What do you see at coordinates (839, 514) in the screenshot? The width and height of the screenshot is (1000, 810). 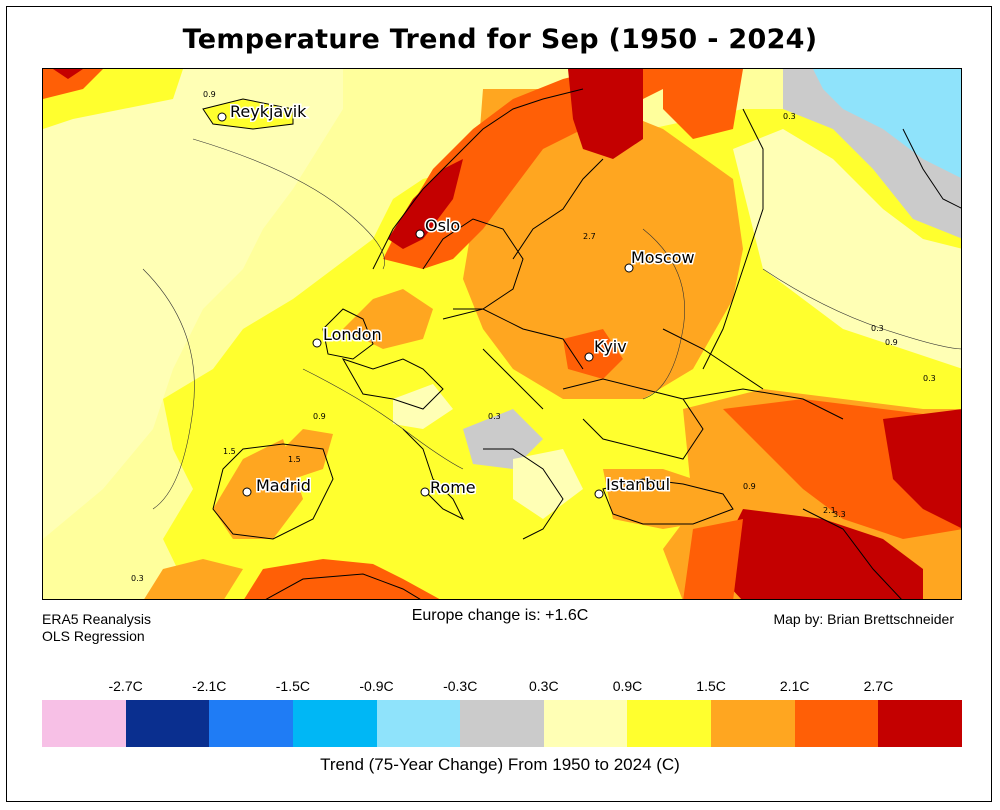 I see `contour-label: 3.3` at bounding box center [839, 514].